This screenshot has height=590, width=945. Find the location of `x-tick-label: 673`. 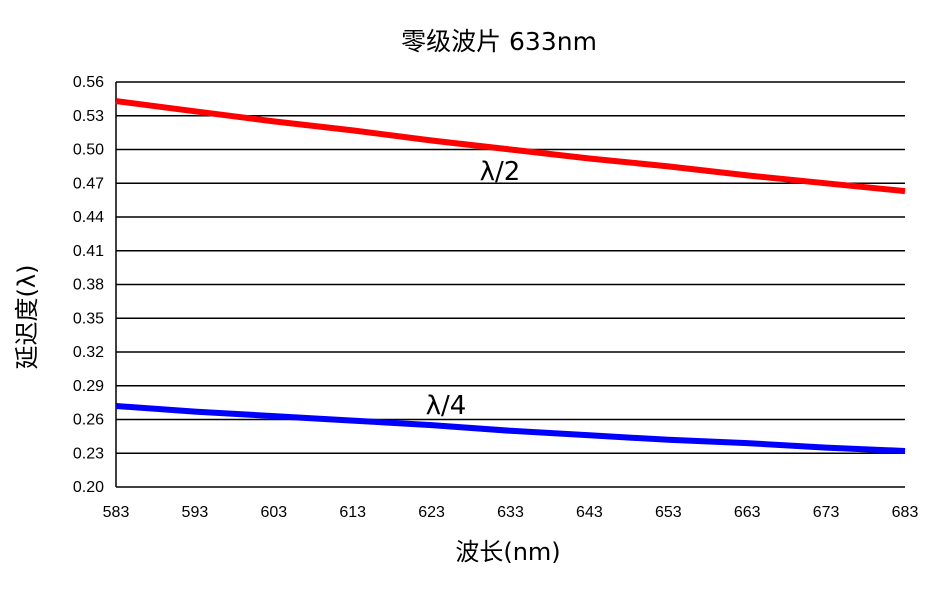

x-tick-label: 673 is located at coordinates (826, 512).